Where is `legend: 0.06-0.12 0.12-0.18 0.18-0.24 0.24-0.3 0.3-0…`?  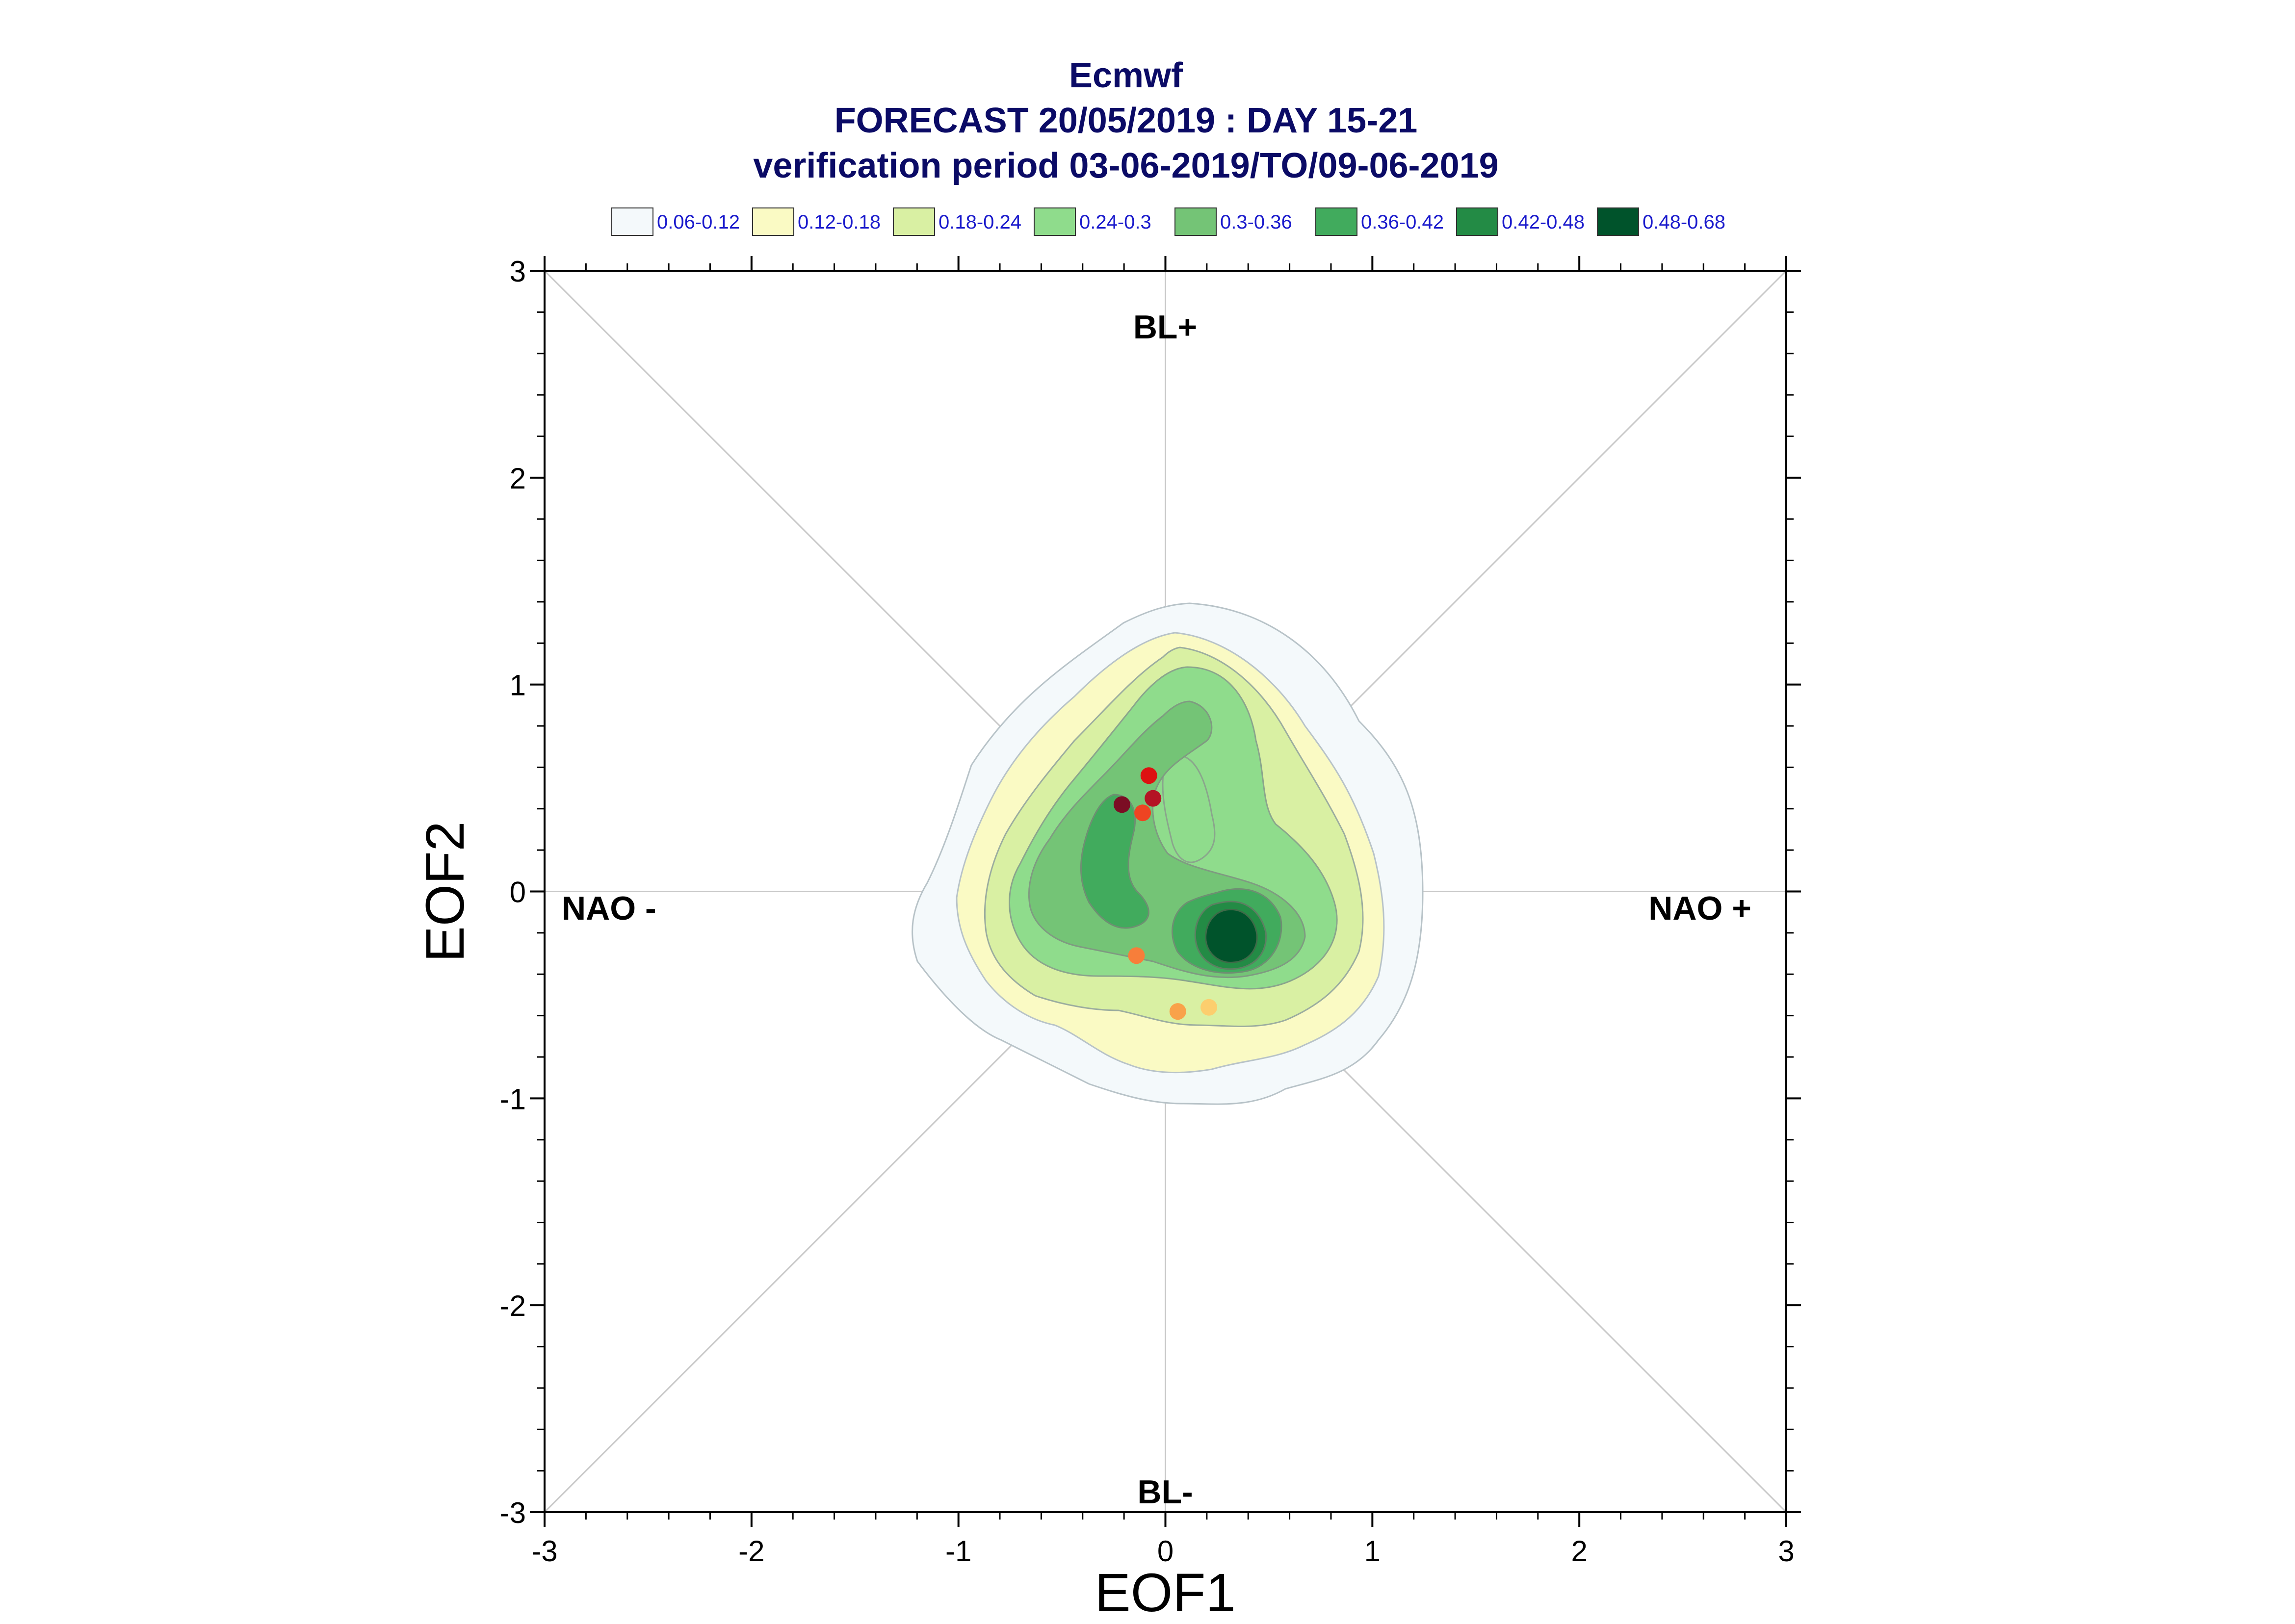
legend: 0.06-0.12 0.12-0.18 0.18-0.24 0.24-0.3 0.3-0… is located at coordinates (1168, 221).